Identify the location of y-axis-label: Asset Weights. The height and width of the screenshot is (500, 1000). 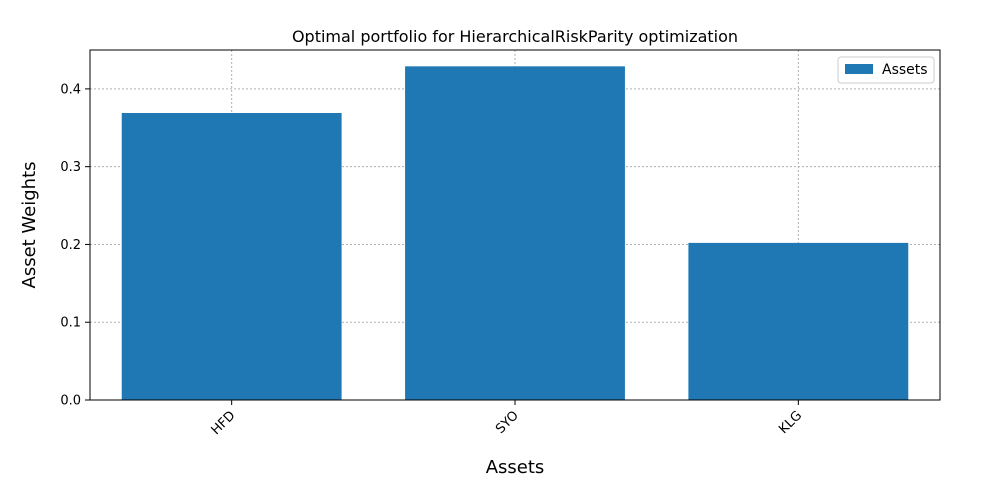
(29, 224).